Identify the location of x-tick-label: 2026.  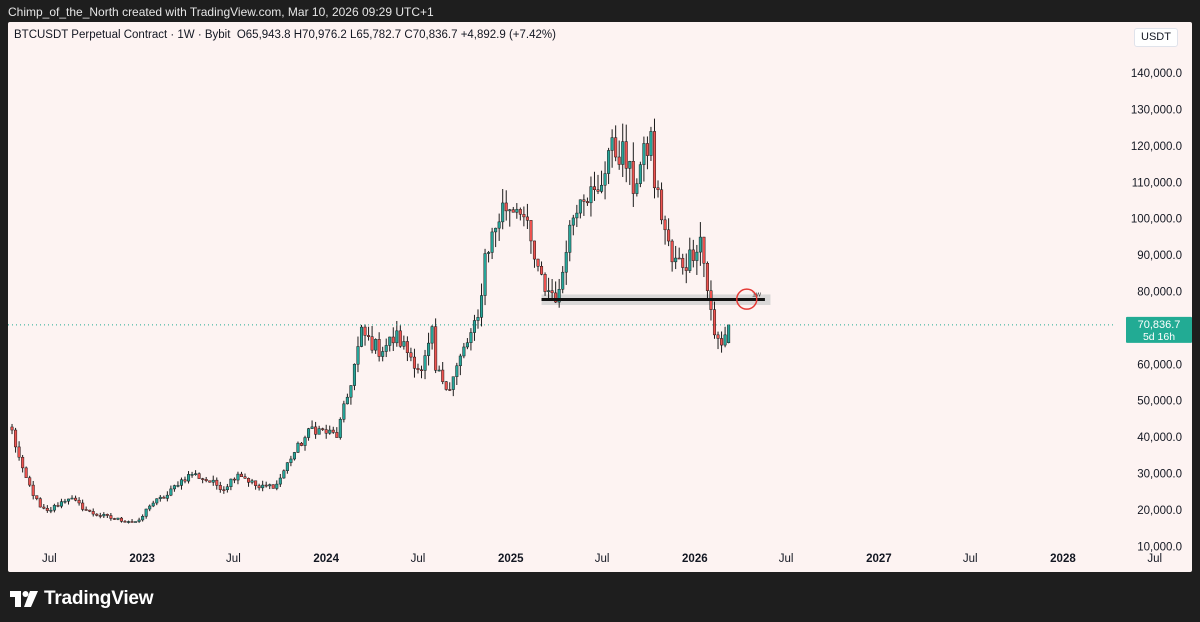
(695, 559).